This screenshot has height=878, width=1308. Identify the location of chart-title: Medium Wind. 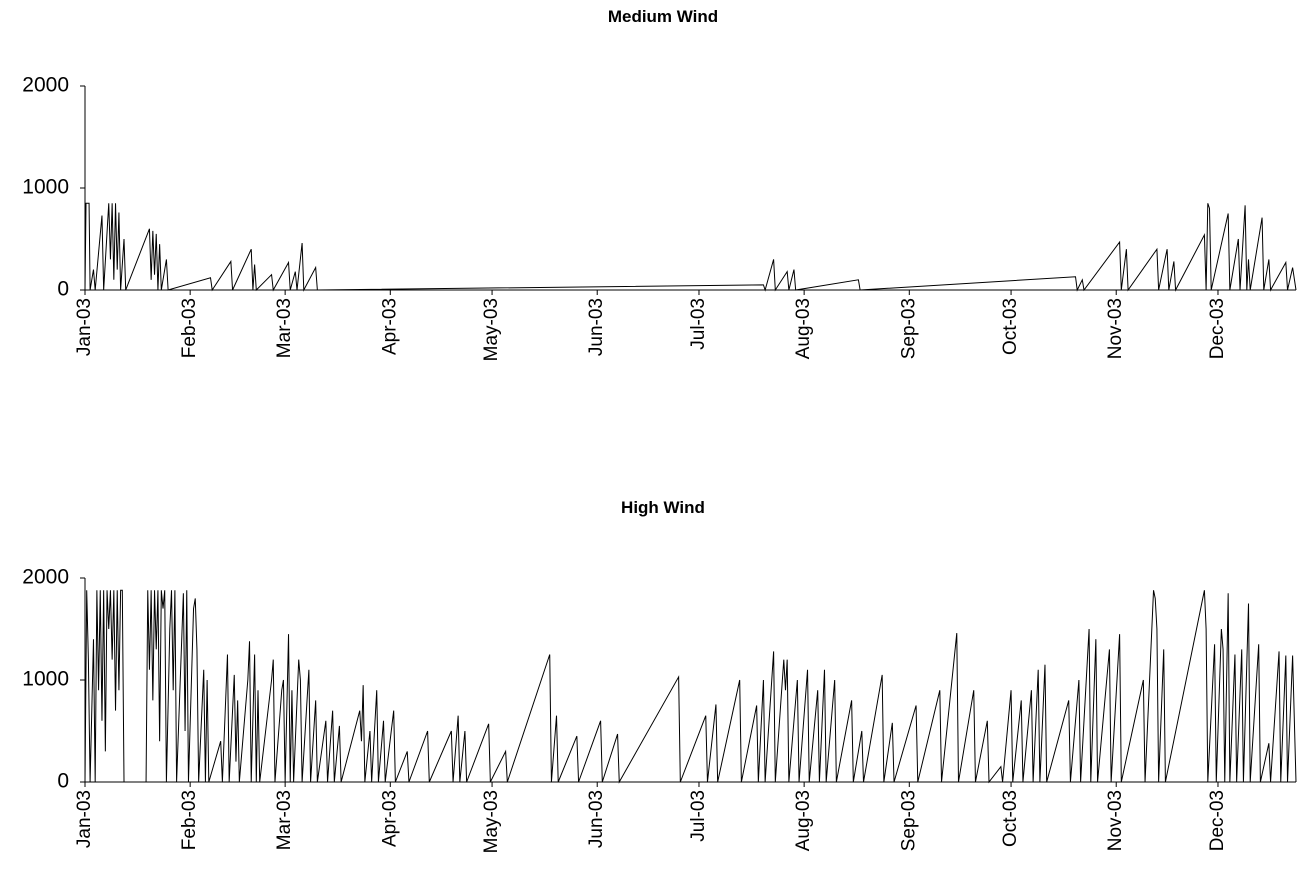
(663, 16).